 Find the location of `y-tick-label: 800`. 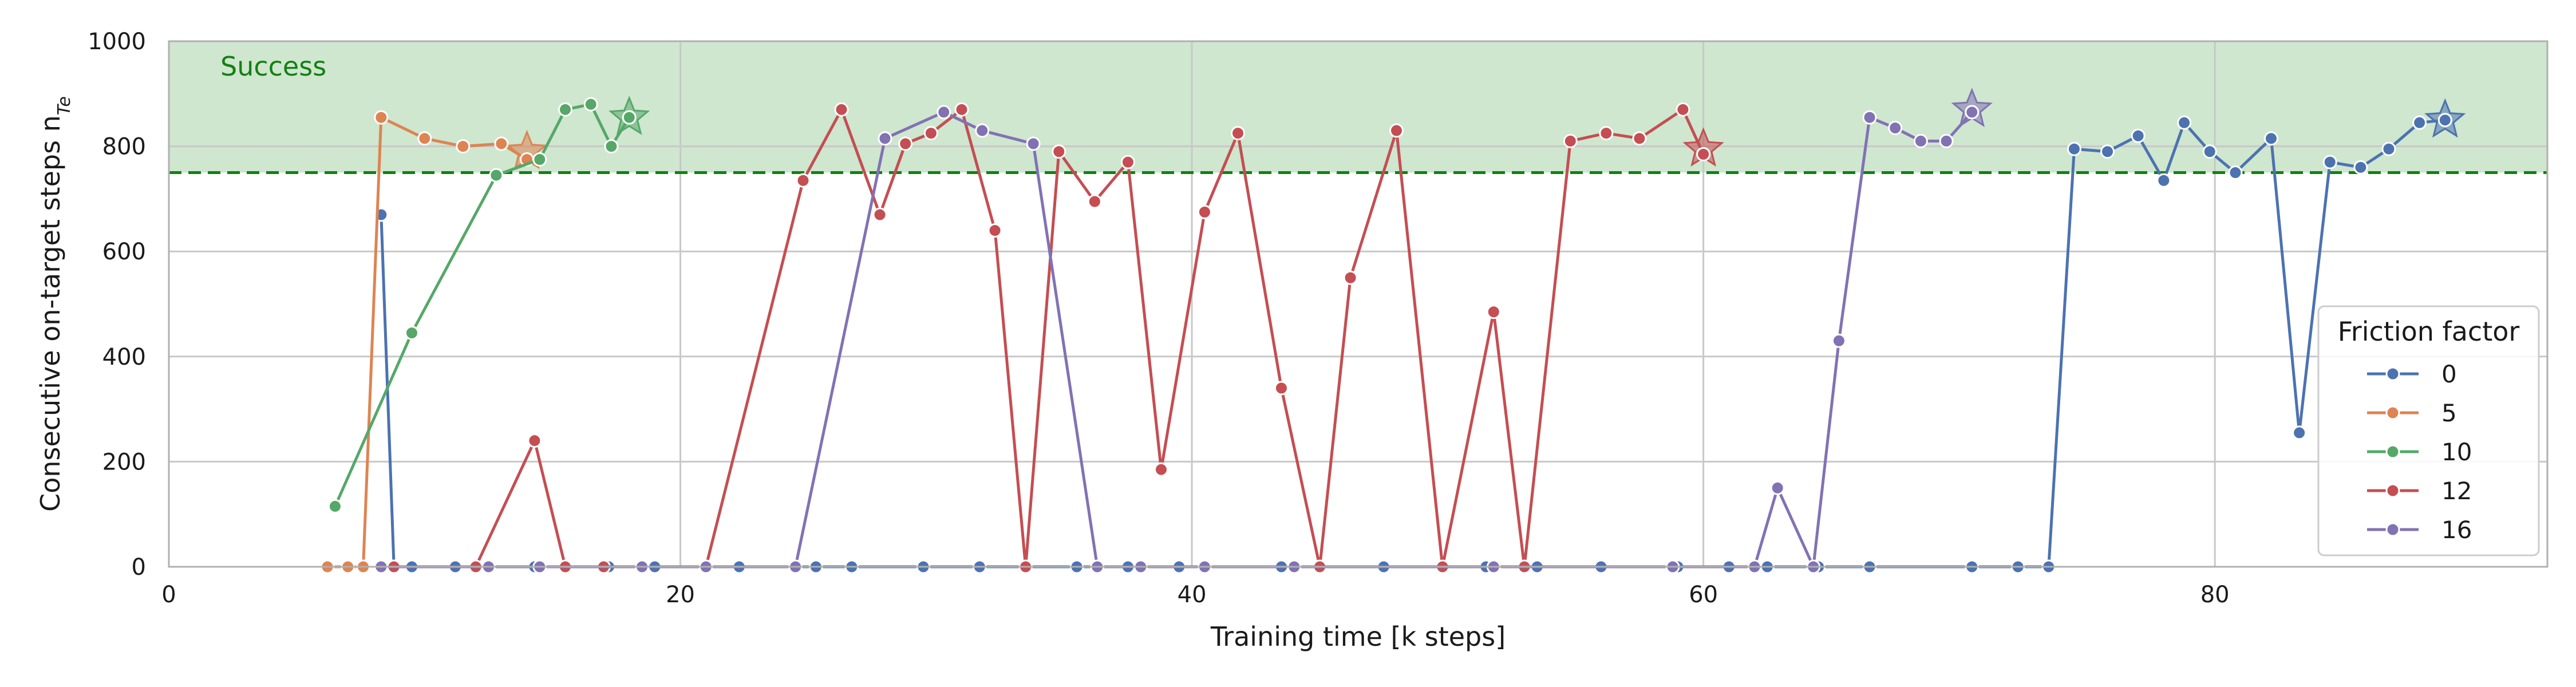

y-tick-label: 800 is located at coordinates (124, 147).